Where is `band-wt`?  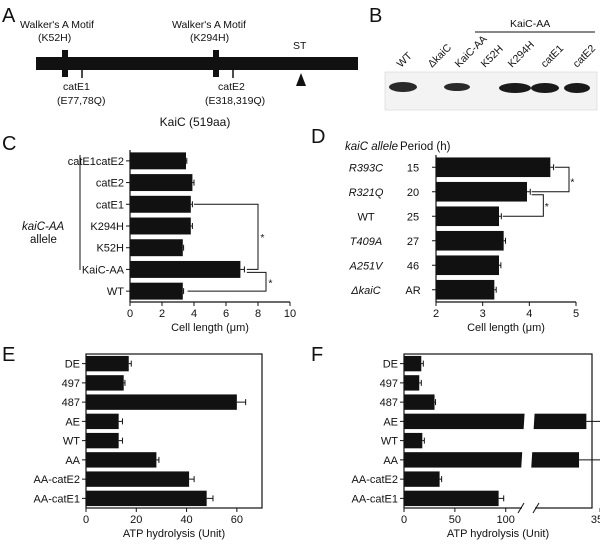
band-wt is located at coordinates (403, 87).